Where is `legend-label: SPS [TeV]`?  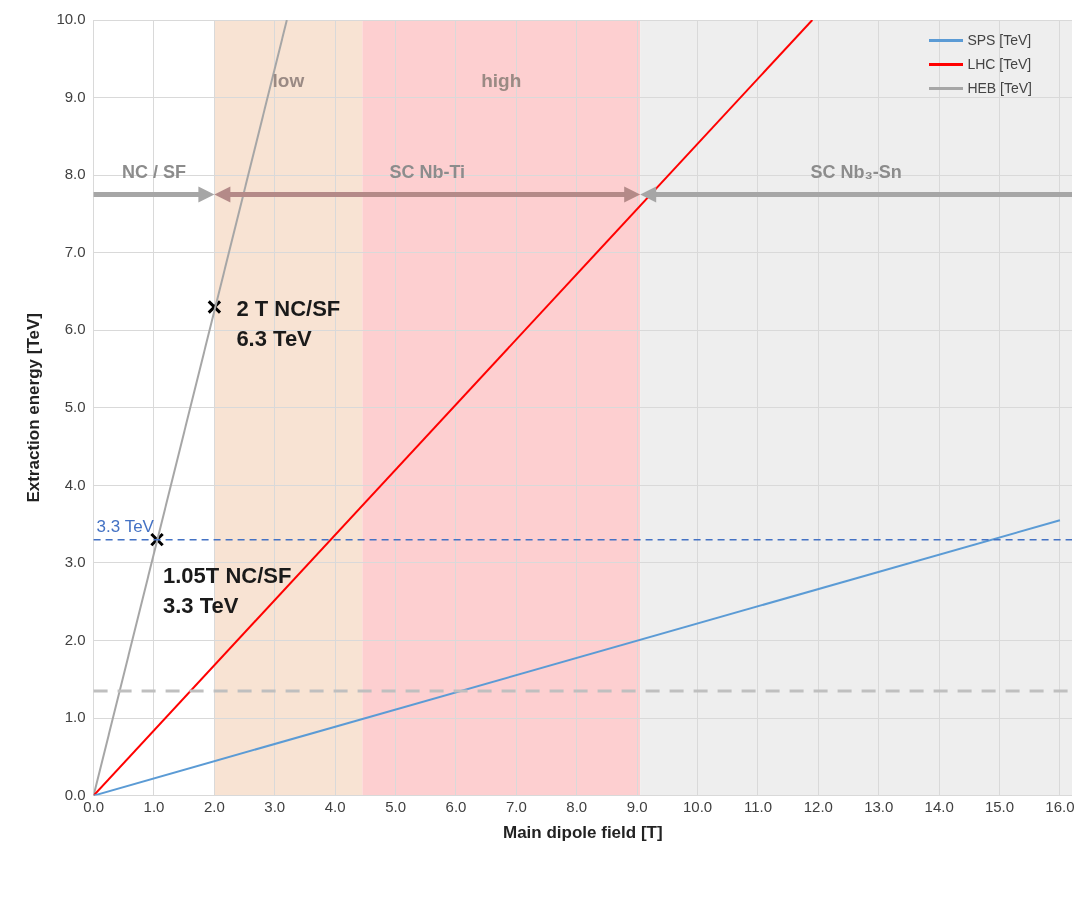 legend-label: SPS [TeV] is located at coordinates (999, 40).